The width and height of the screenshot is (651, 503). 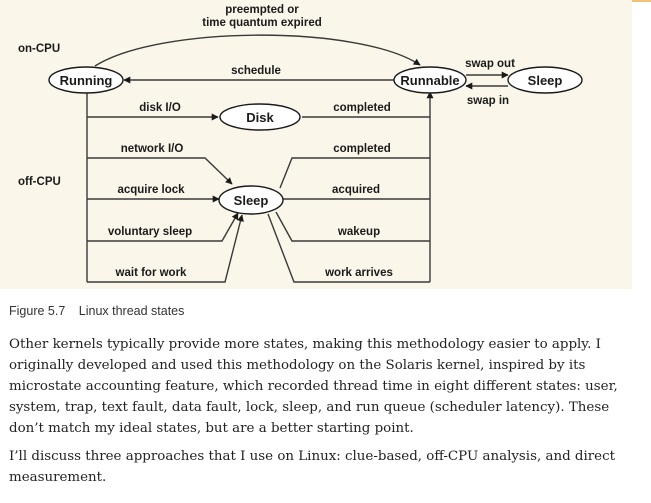 What do you see at coordinates (165, 248) in the screenshot?
I see `wait-for-work-arrow` at bounding box center [165, 248].